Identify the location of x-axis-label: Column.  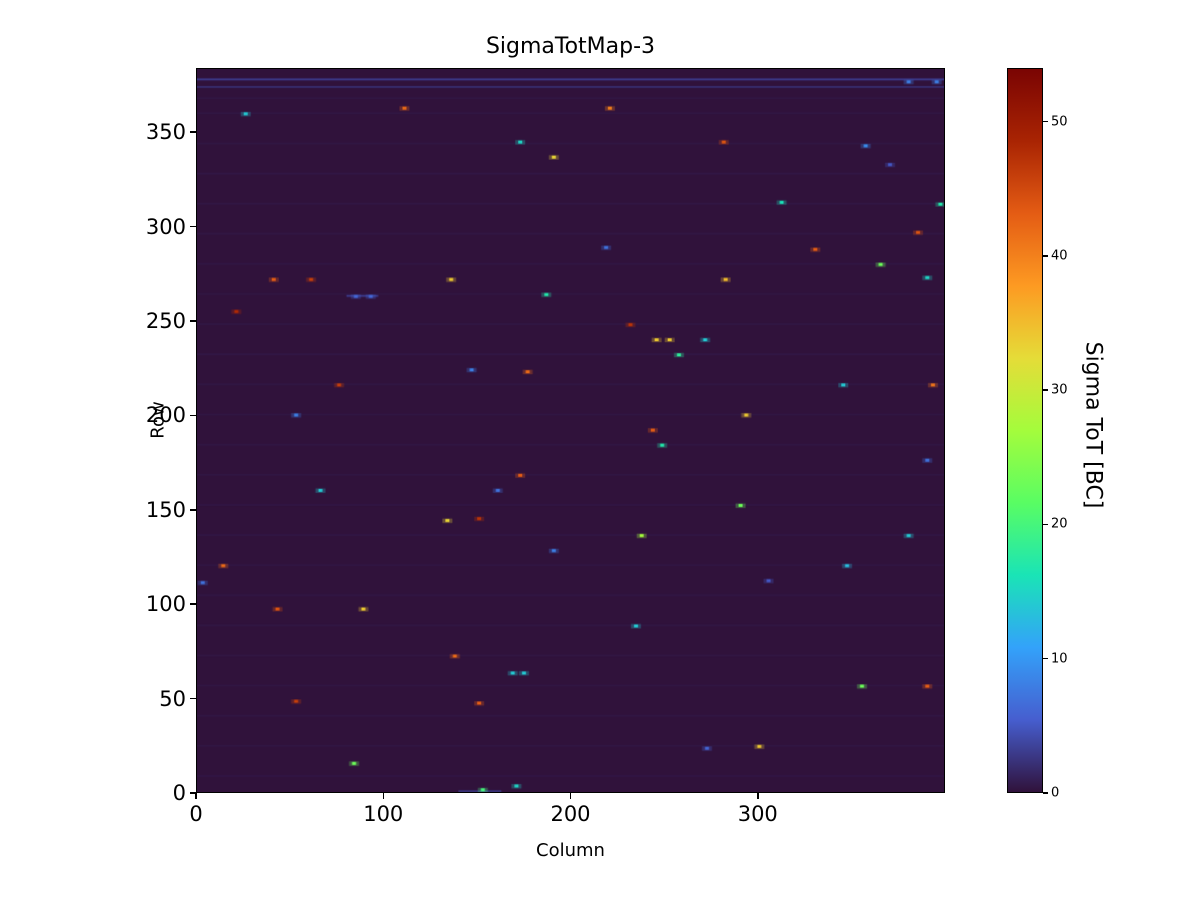
(570, 850).